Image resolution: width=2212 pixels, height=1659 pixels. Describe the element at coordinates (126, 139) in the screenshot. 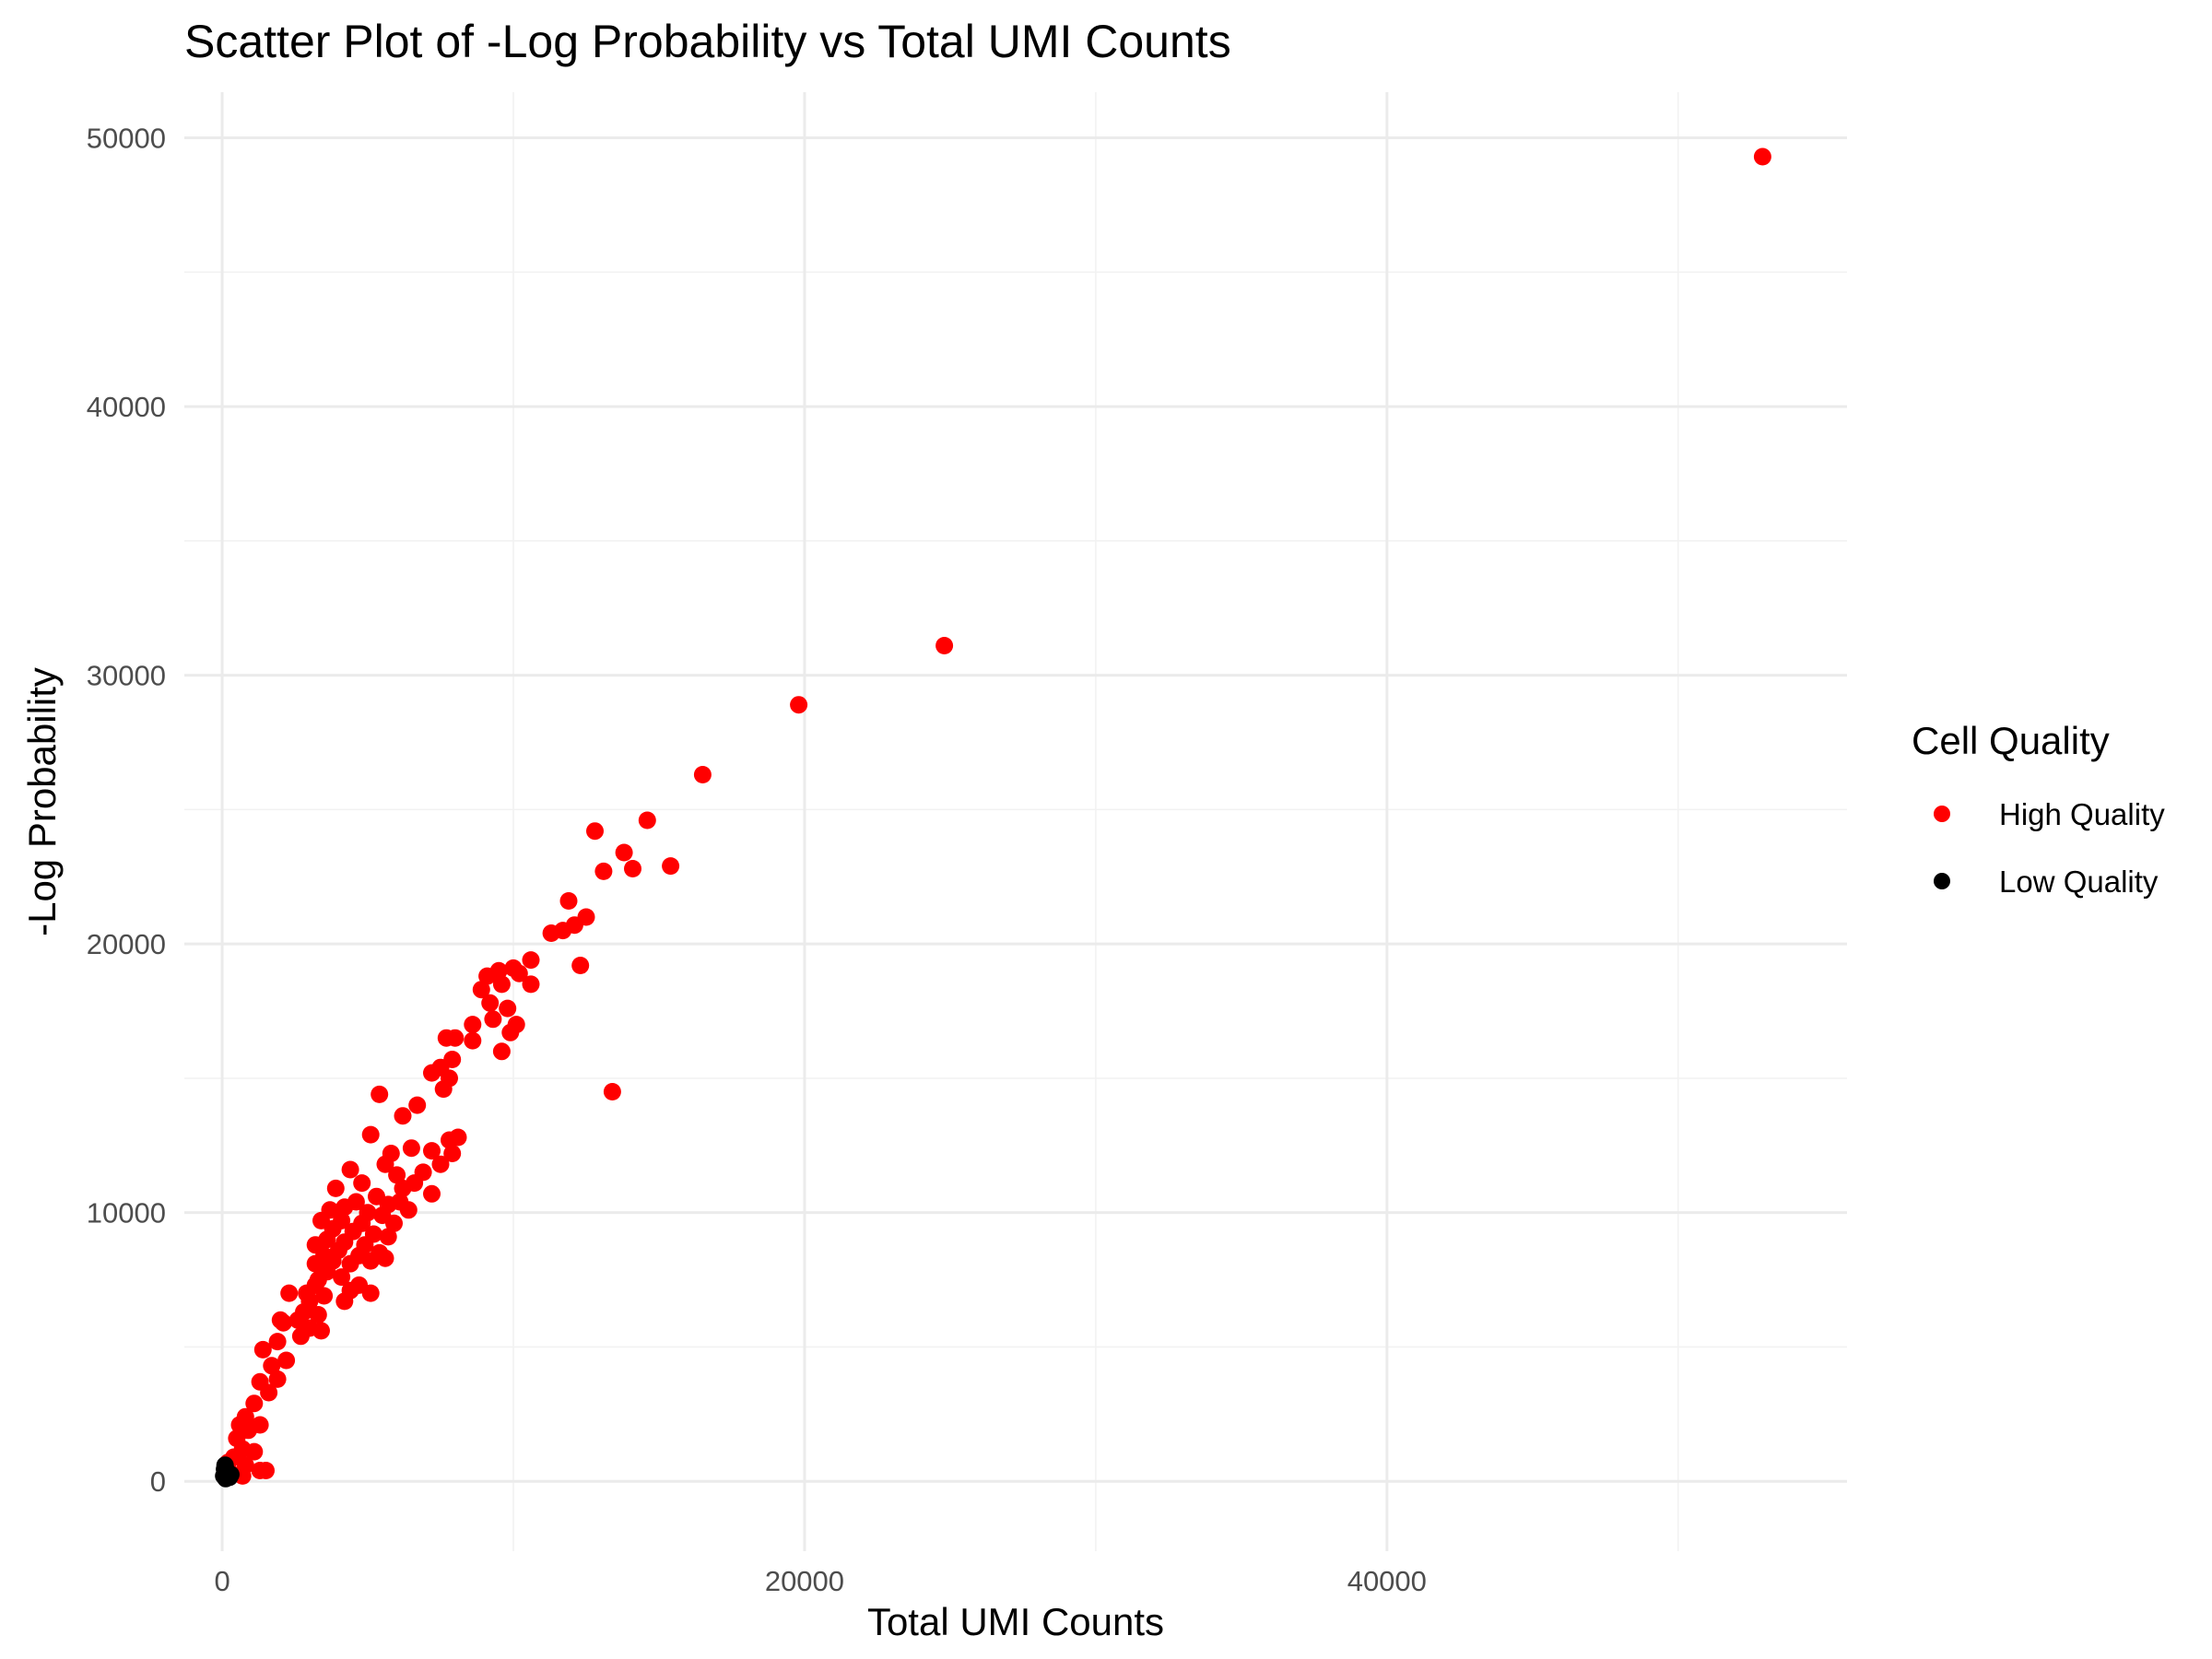

I see `y-tick-label: 50000` at that location.